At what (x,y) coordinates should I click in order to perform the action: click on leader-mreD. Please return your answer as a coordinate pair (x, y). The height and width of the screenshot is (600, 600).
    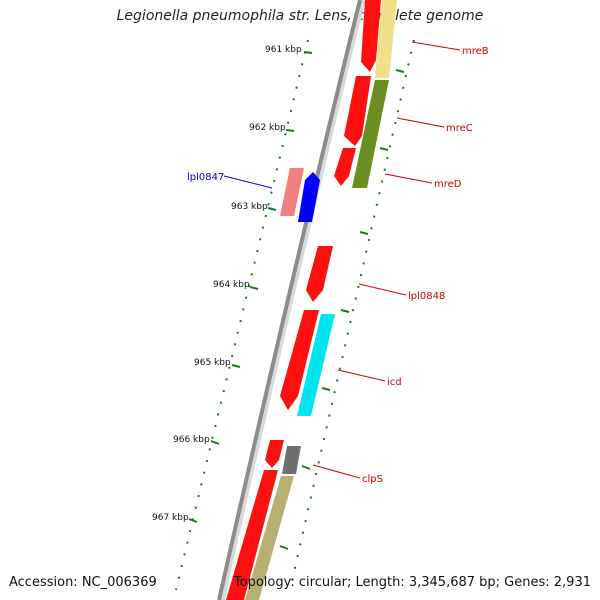
    Looking at the image, I should click on (408, 178).